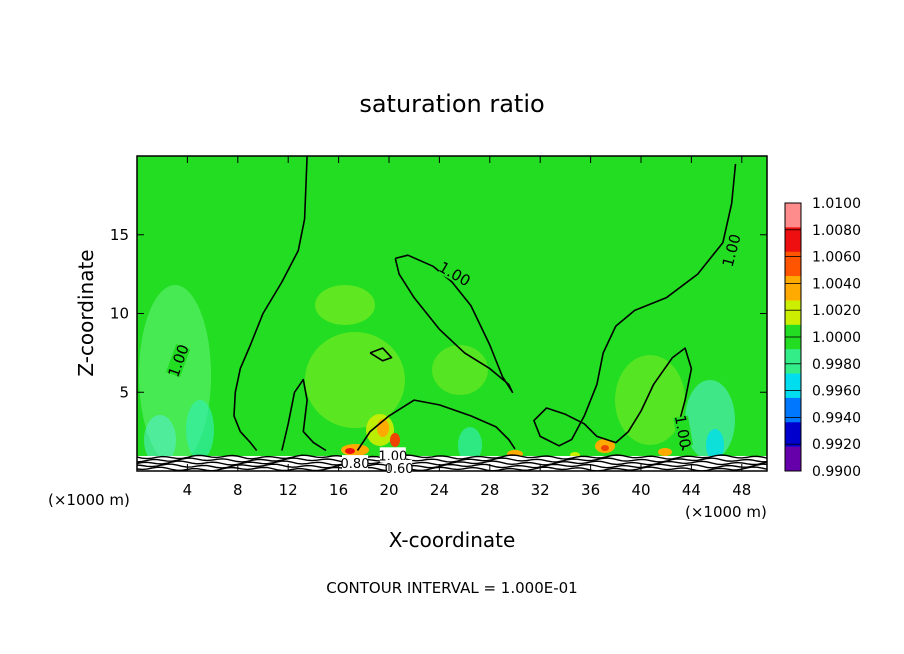  I want to click on x-tick-label: 48, so click(741, 490).